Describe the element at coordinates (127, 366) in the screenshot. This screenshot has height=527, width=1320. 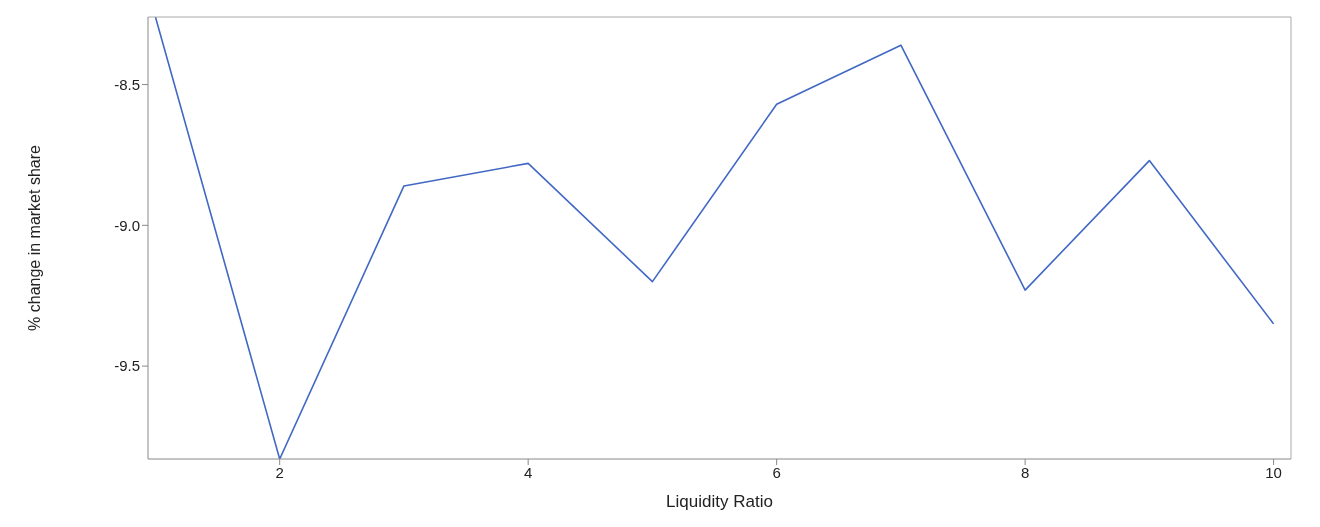
I see `y-tick-label: -9.5` at that location.